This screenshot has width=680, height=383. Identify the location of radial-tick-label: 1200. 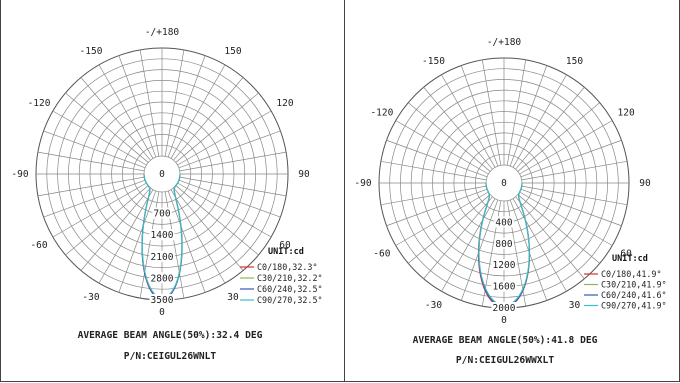
(504, 265).